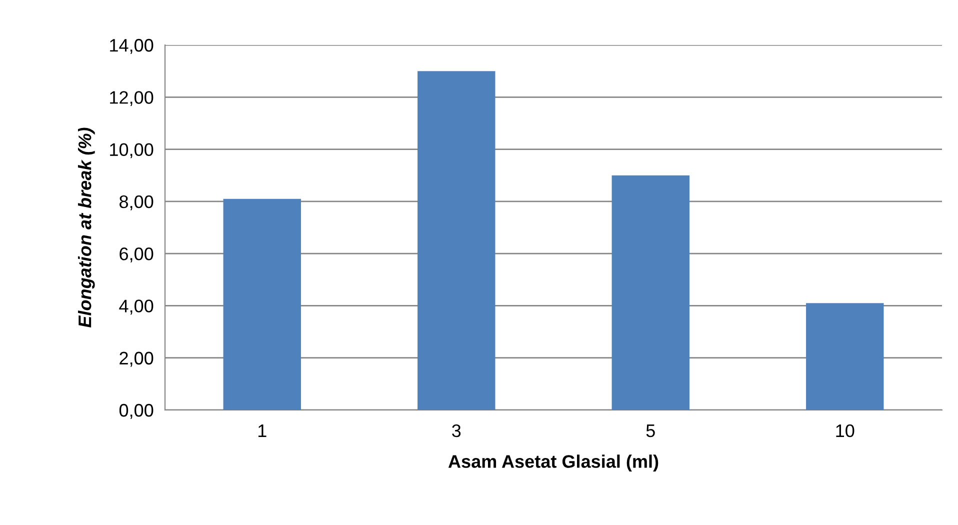 This screenshot has width=958, height=525. Describe the element at coordinates (845, 431) in the screenshot. I see `x-tick-label: 10` at that location.